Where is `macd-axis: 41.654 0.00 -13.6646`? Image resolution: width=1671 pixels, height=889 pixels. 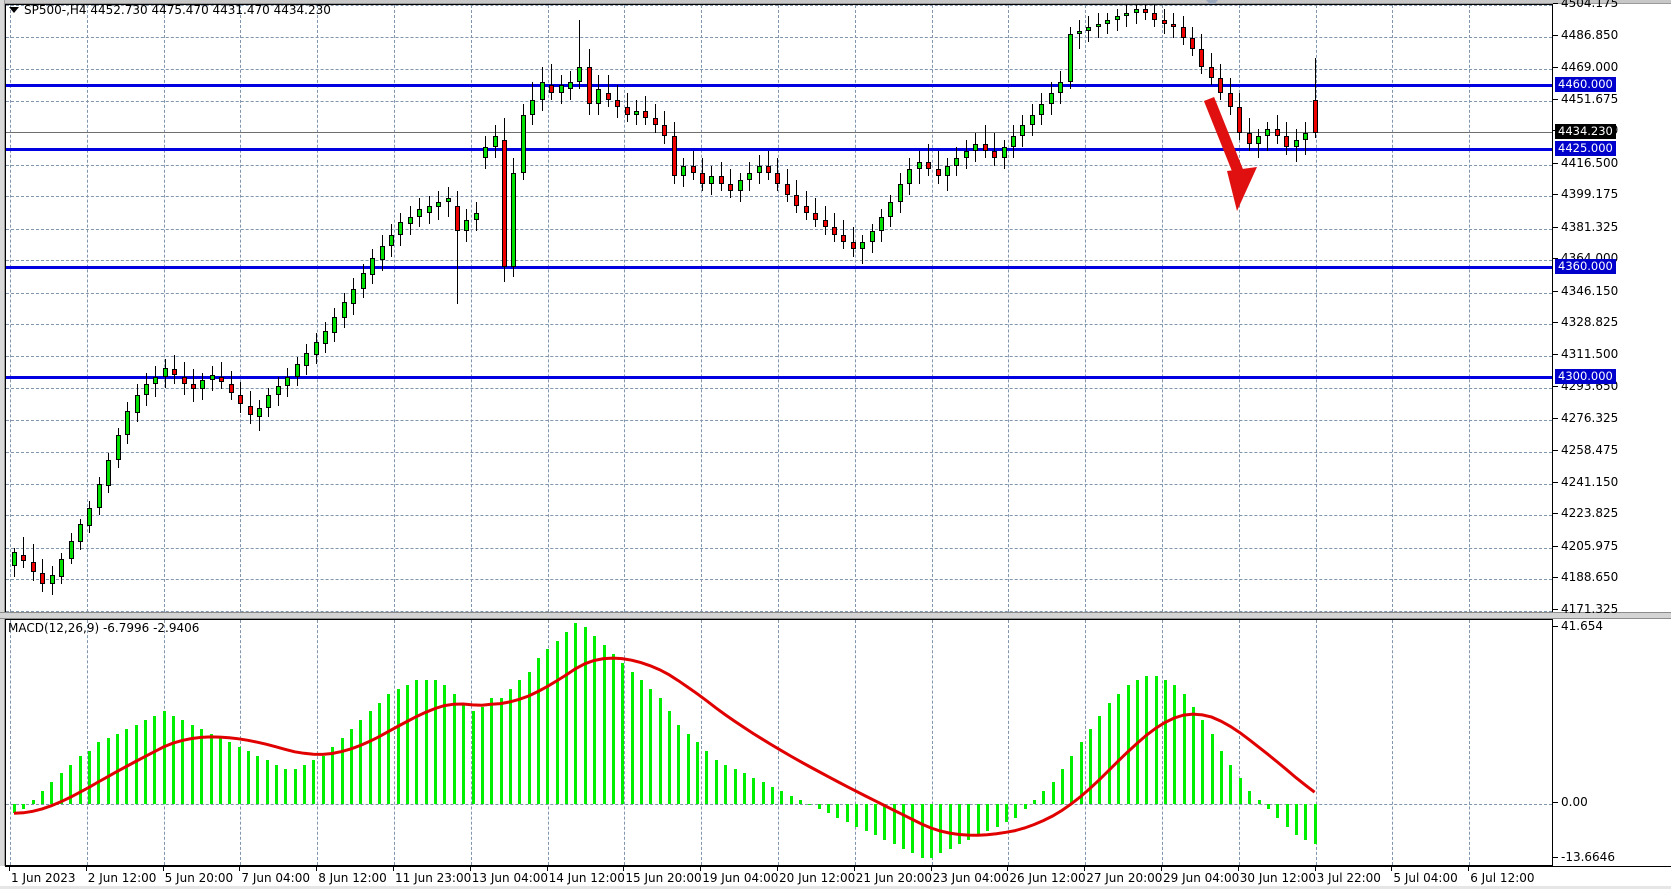
macd-axis: 41.654 0.00 -13.6646 is located at coordinates (1612, 742).